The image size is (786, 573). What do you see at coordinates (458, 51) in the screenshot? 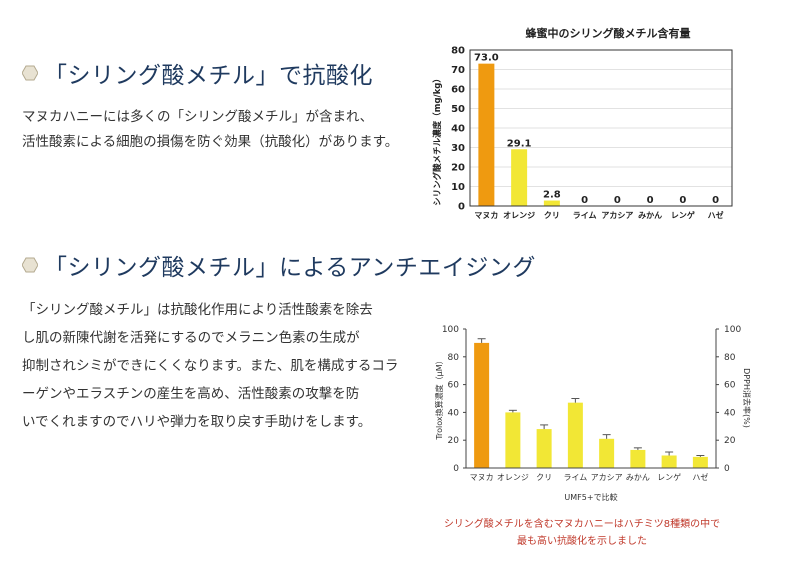
I see `chart1-y-tick-label: 80` at bounding box center [458, 51].